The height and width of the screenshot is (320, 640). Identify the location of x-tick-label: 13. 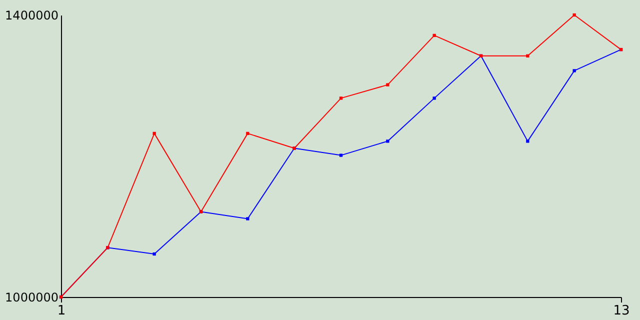
(621, 311).